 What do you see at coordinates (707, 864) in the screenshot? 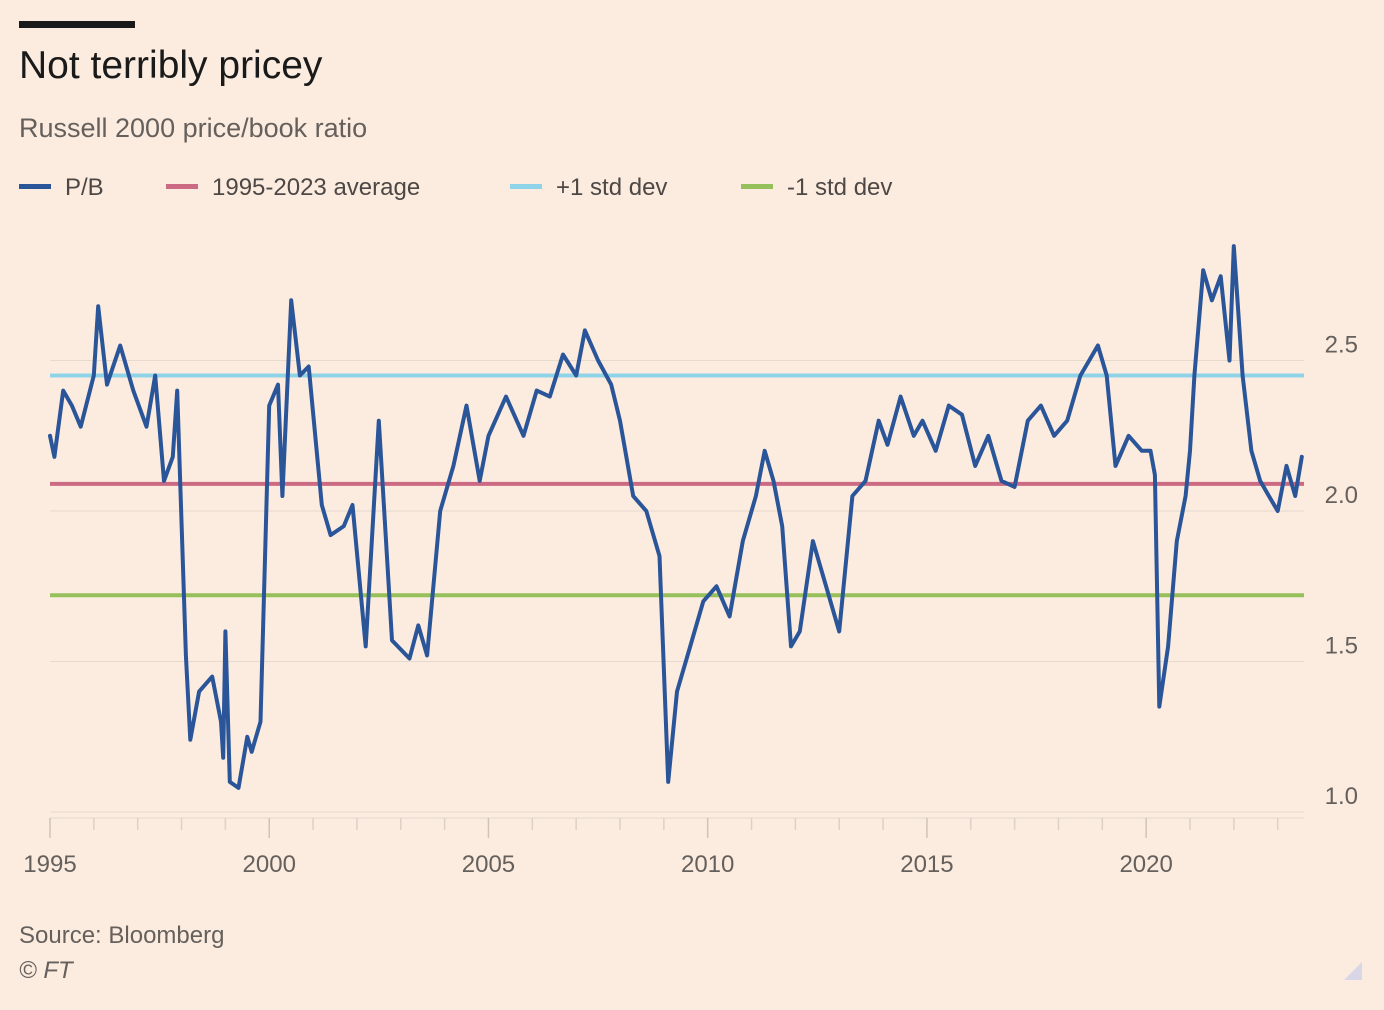
I see `x-tick-label: 2010` at bounding box center [707, 864].